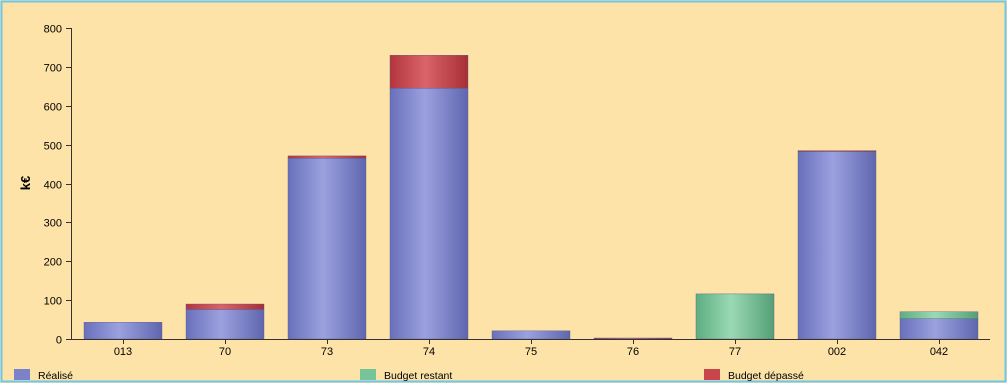 The width and height of the screenshot is (1007, 388). I want to click on y-tick-label: 100, so click(53, 302).